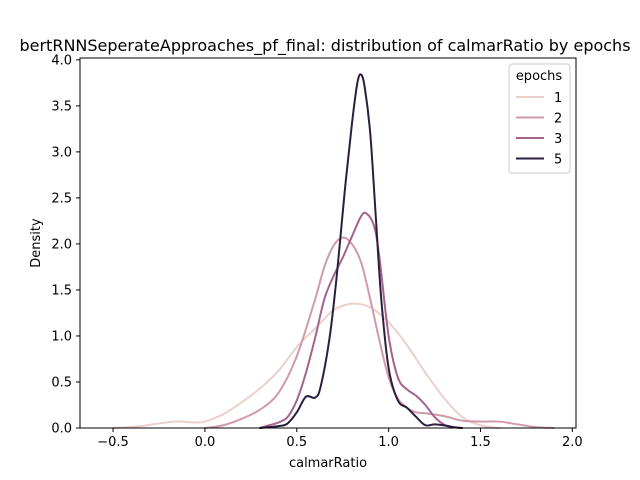  What do you see at coordinates (296, 442) in the screenshot?
I see `x-tick-label: 0.5` at bounding box center [296, 442].